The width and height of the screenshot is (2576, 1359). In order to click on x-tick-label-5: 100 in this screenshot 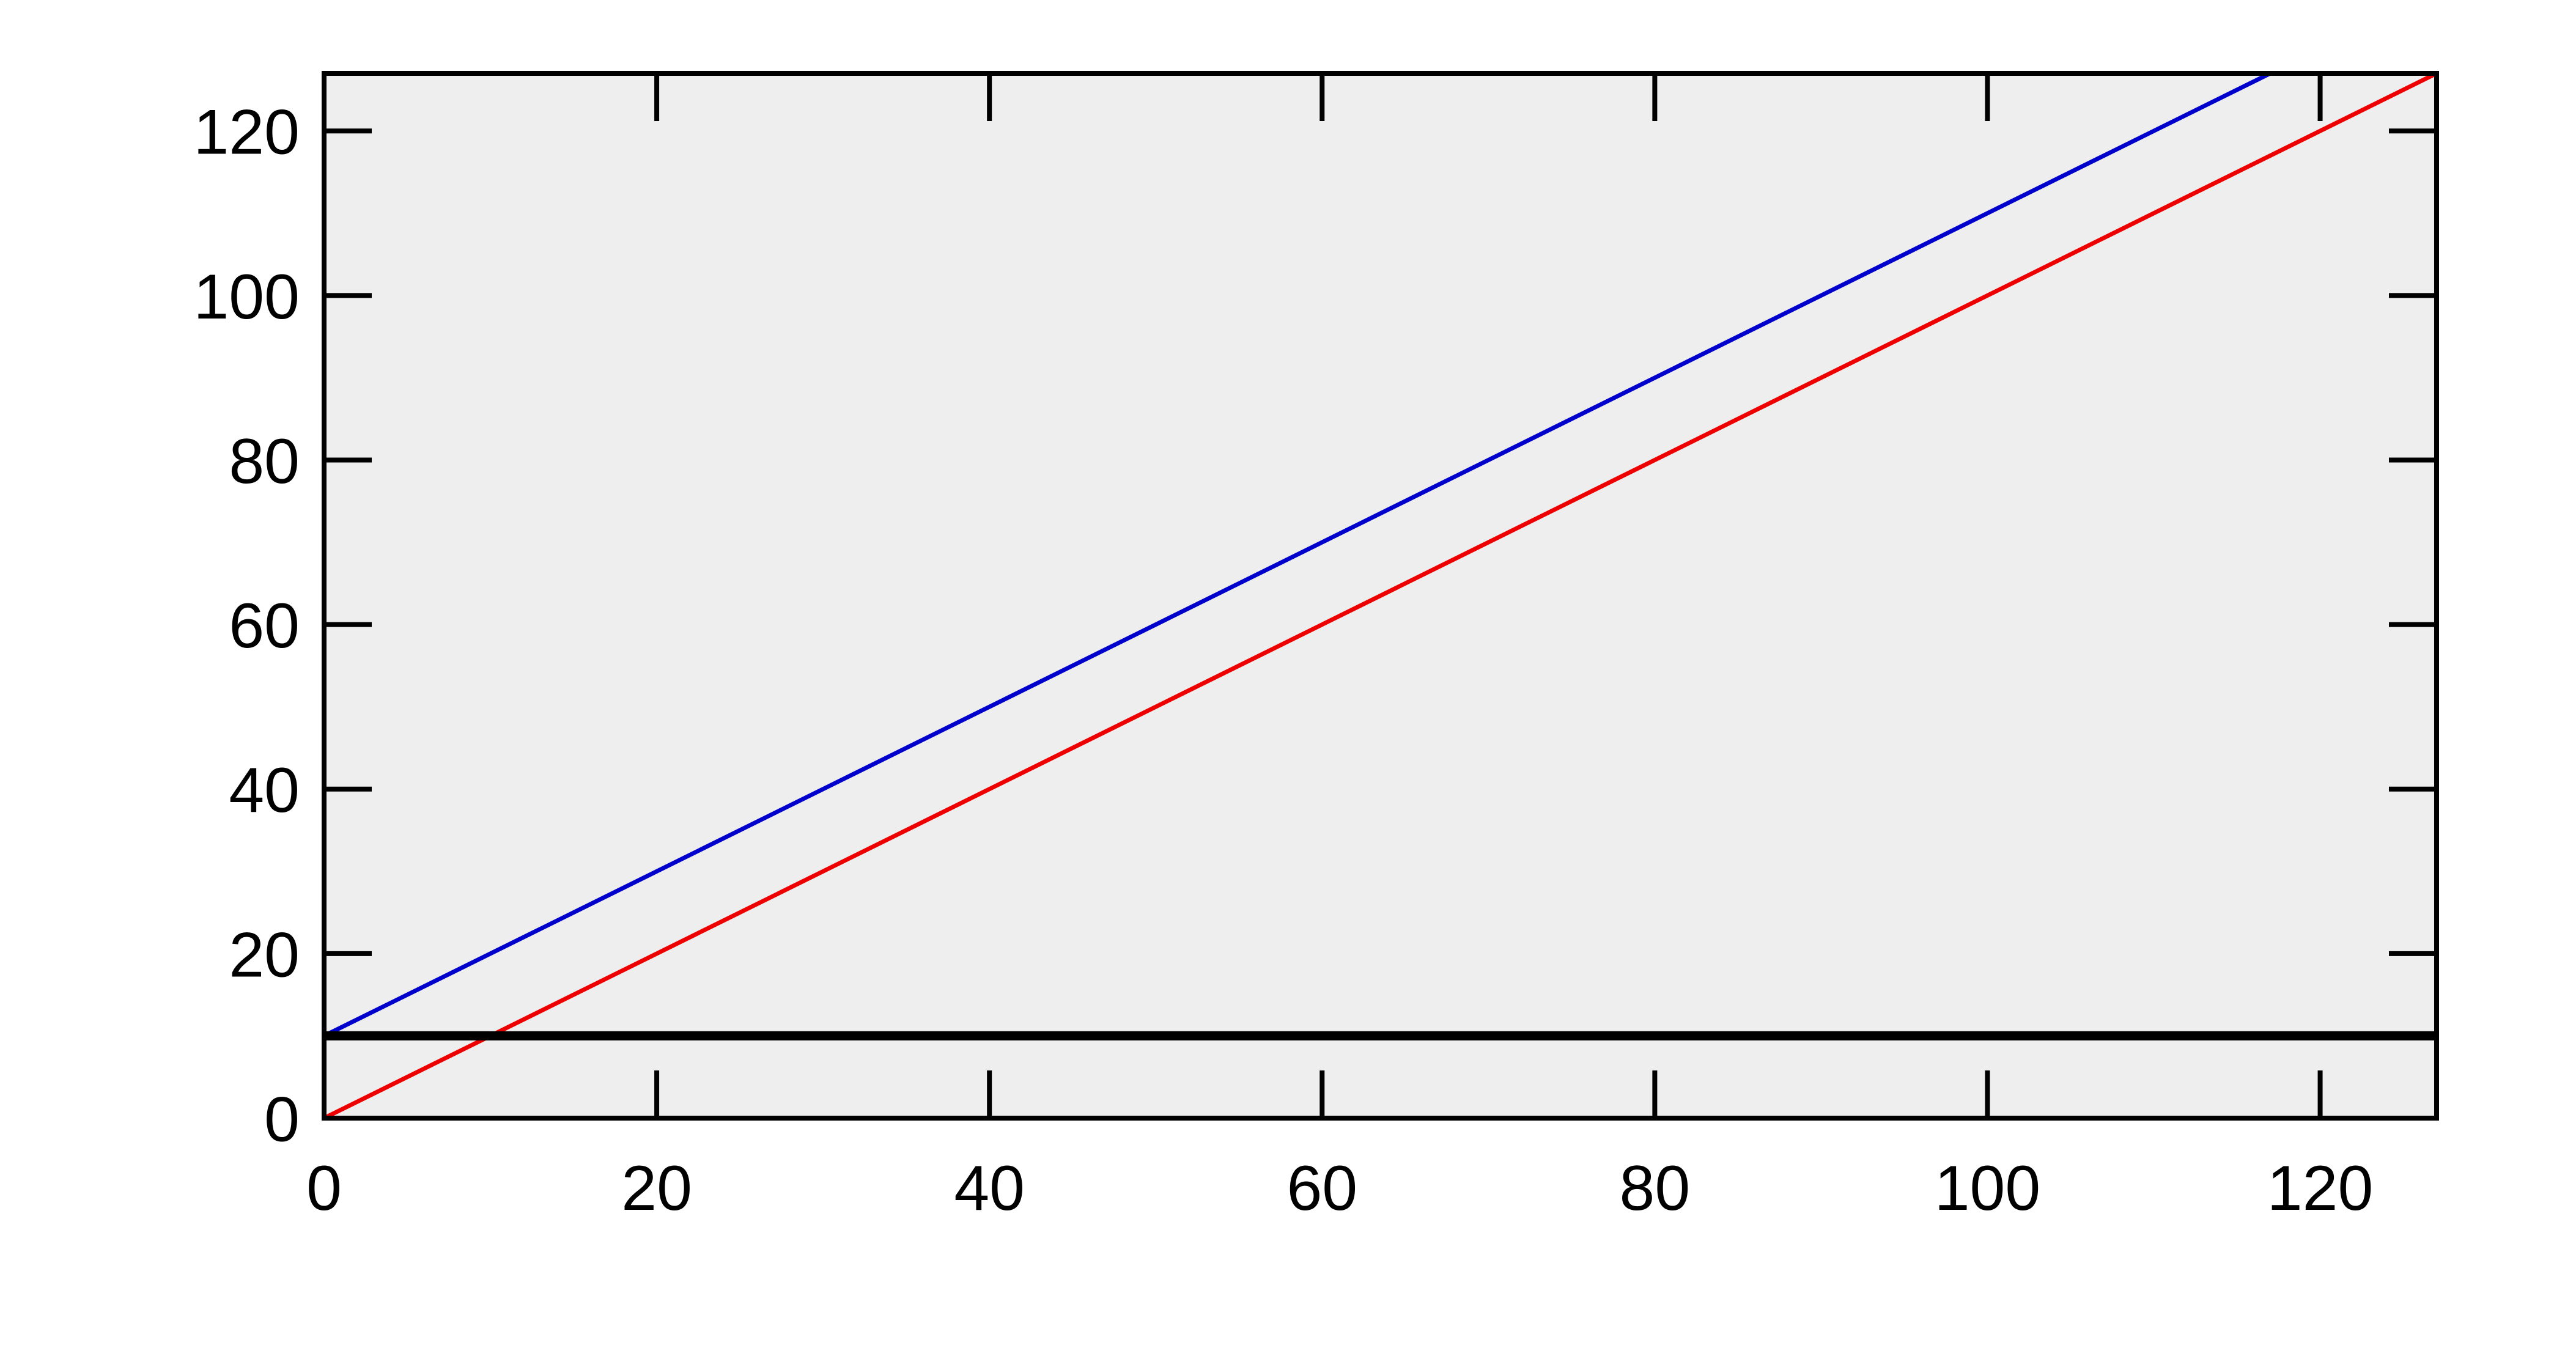, I will do `click(1988, 1188)`.